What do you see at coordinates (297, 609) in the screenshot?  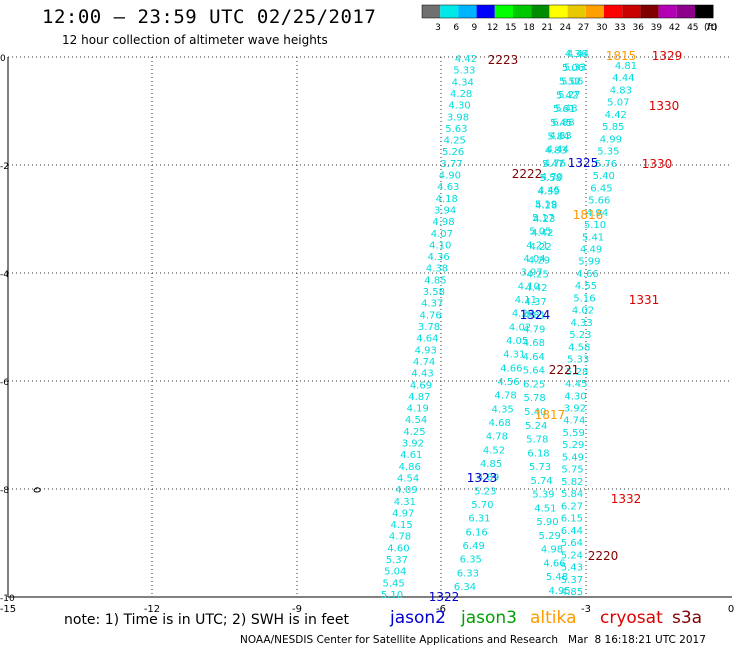 I see `x-tick-label: -9` at bounding box center [297, 609].